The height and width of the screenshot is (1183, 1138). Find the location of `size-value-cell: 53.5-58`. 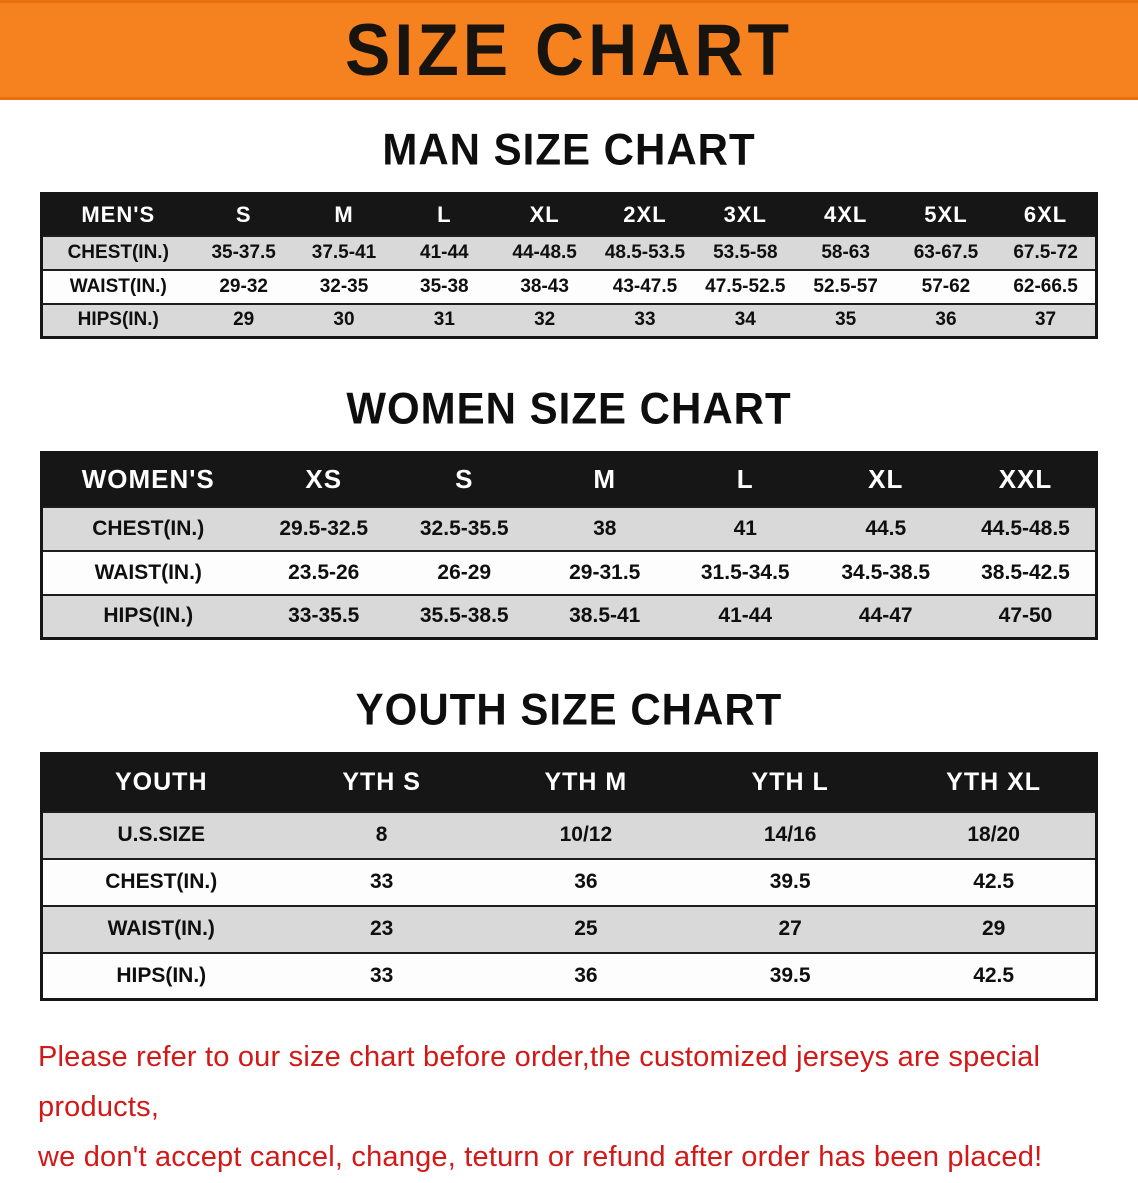

size-value-cell: 53.5-58 is located at coordinates (745, 252).